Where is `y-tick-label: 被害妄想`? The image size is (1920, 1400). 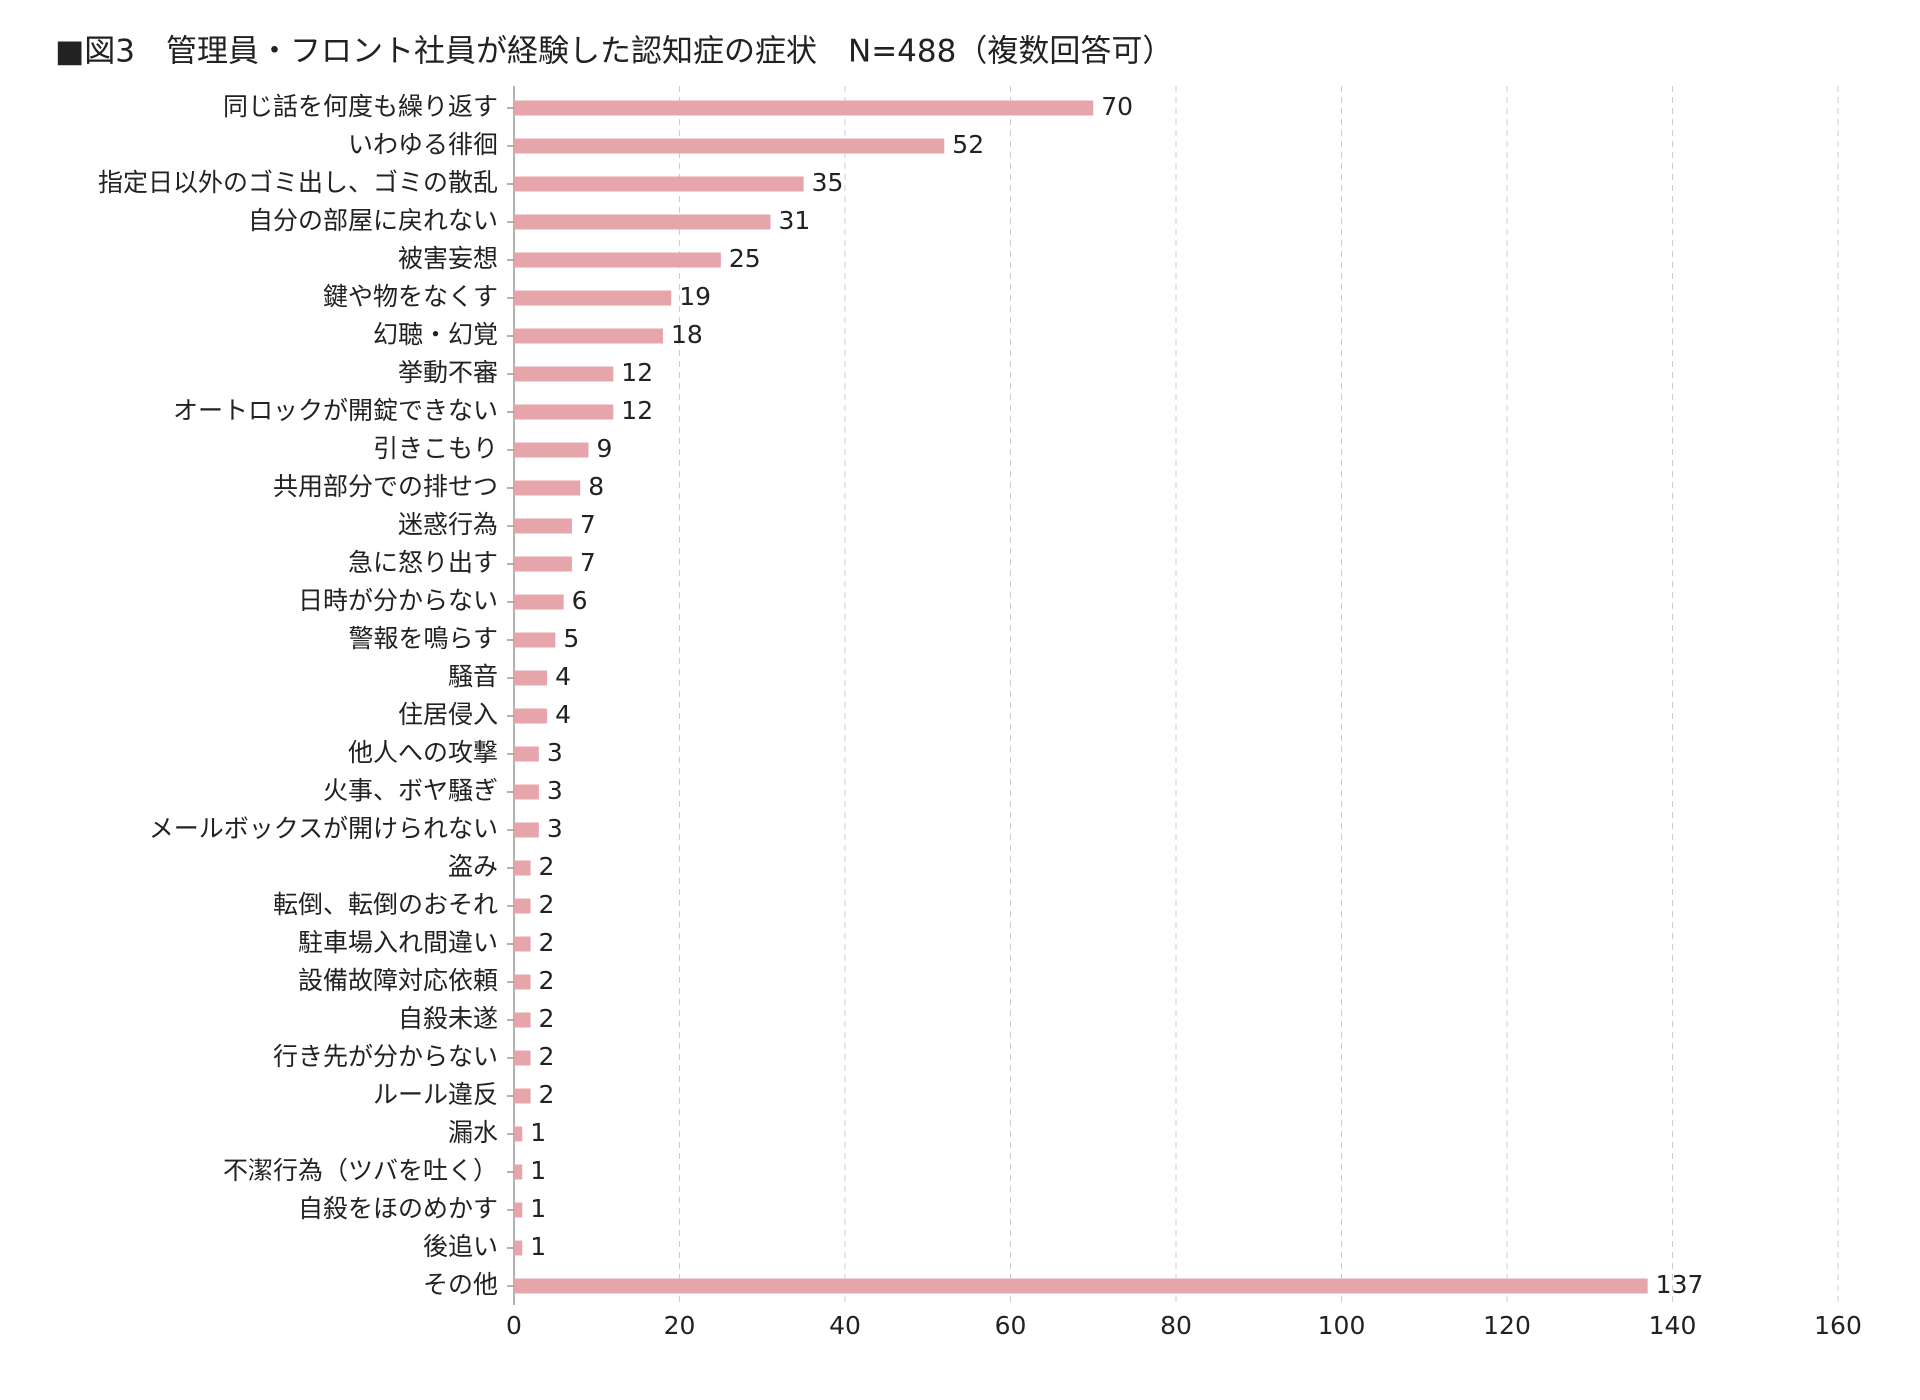 y-tick-label: 被害妄想 is located at coordinates (448, 258).